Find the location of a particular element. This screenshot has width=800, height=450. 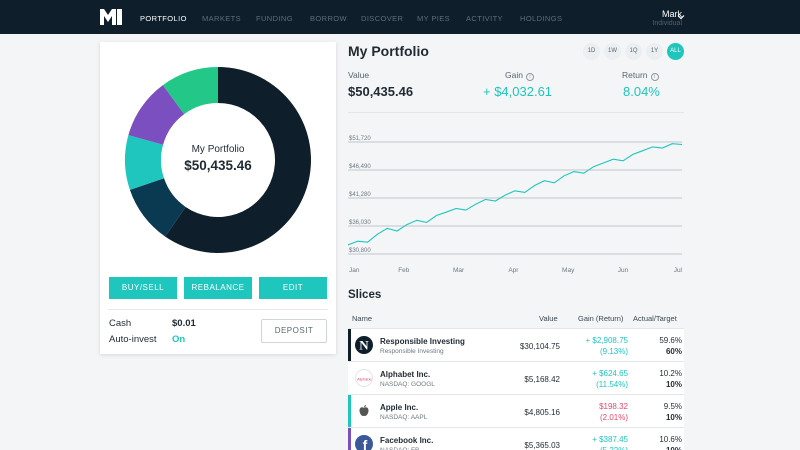

range-all-button: ALL is located at coordinates (675, 51).